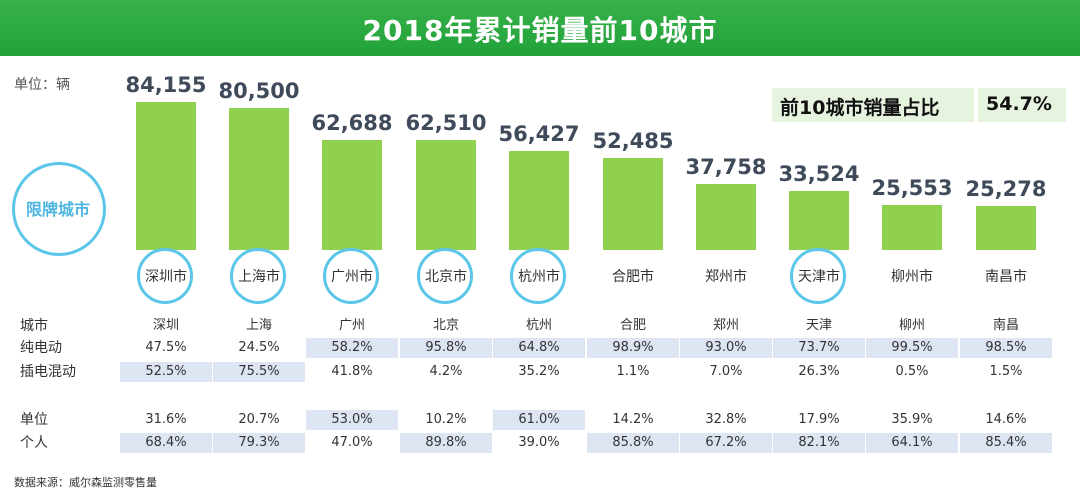  What do you see at coordinates (539, 420) in the screenshot?
I see `table-cell: 61.0%` at bounding box center [539, 420].